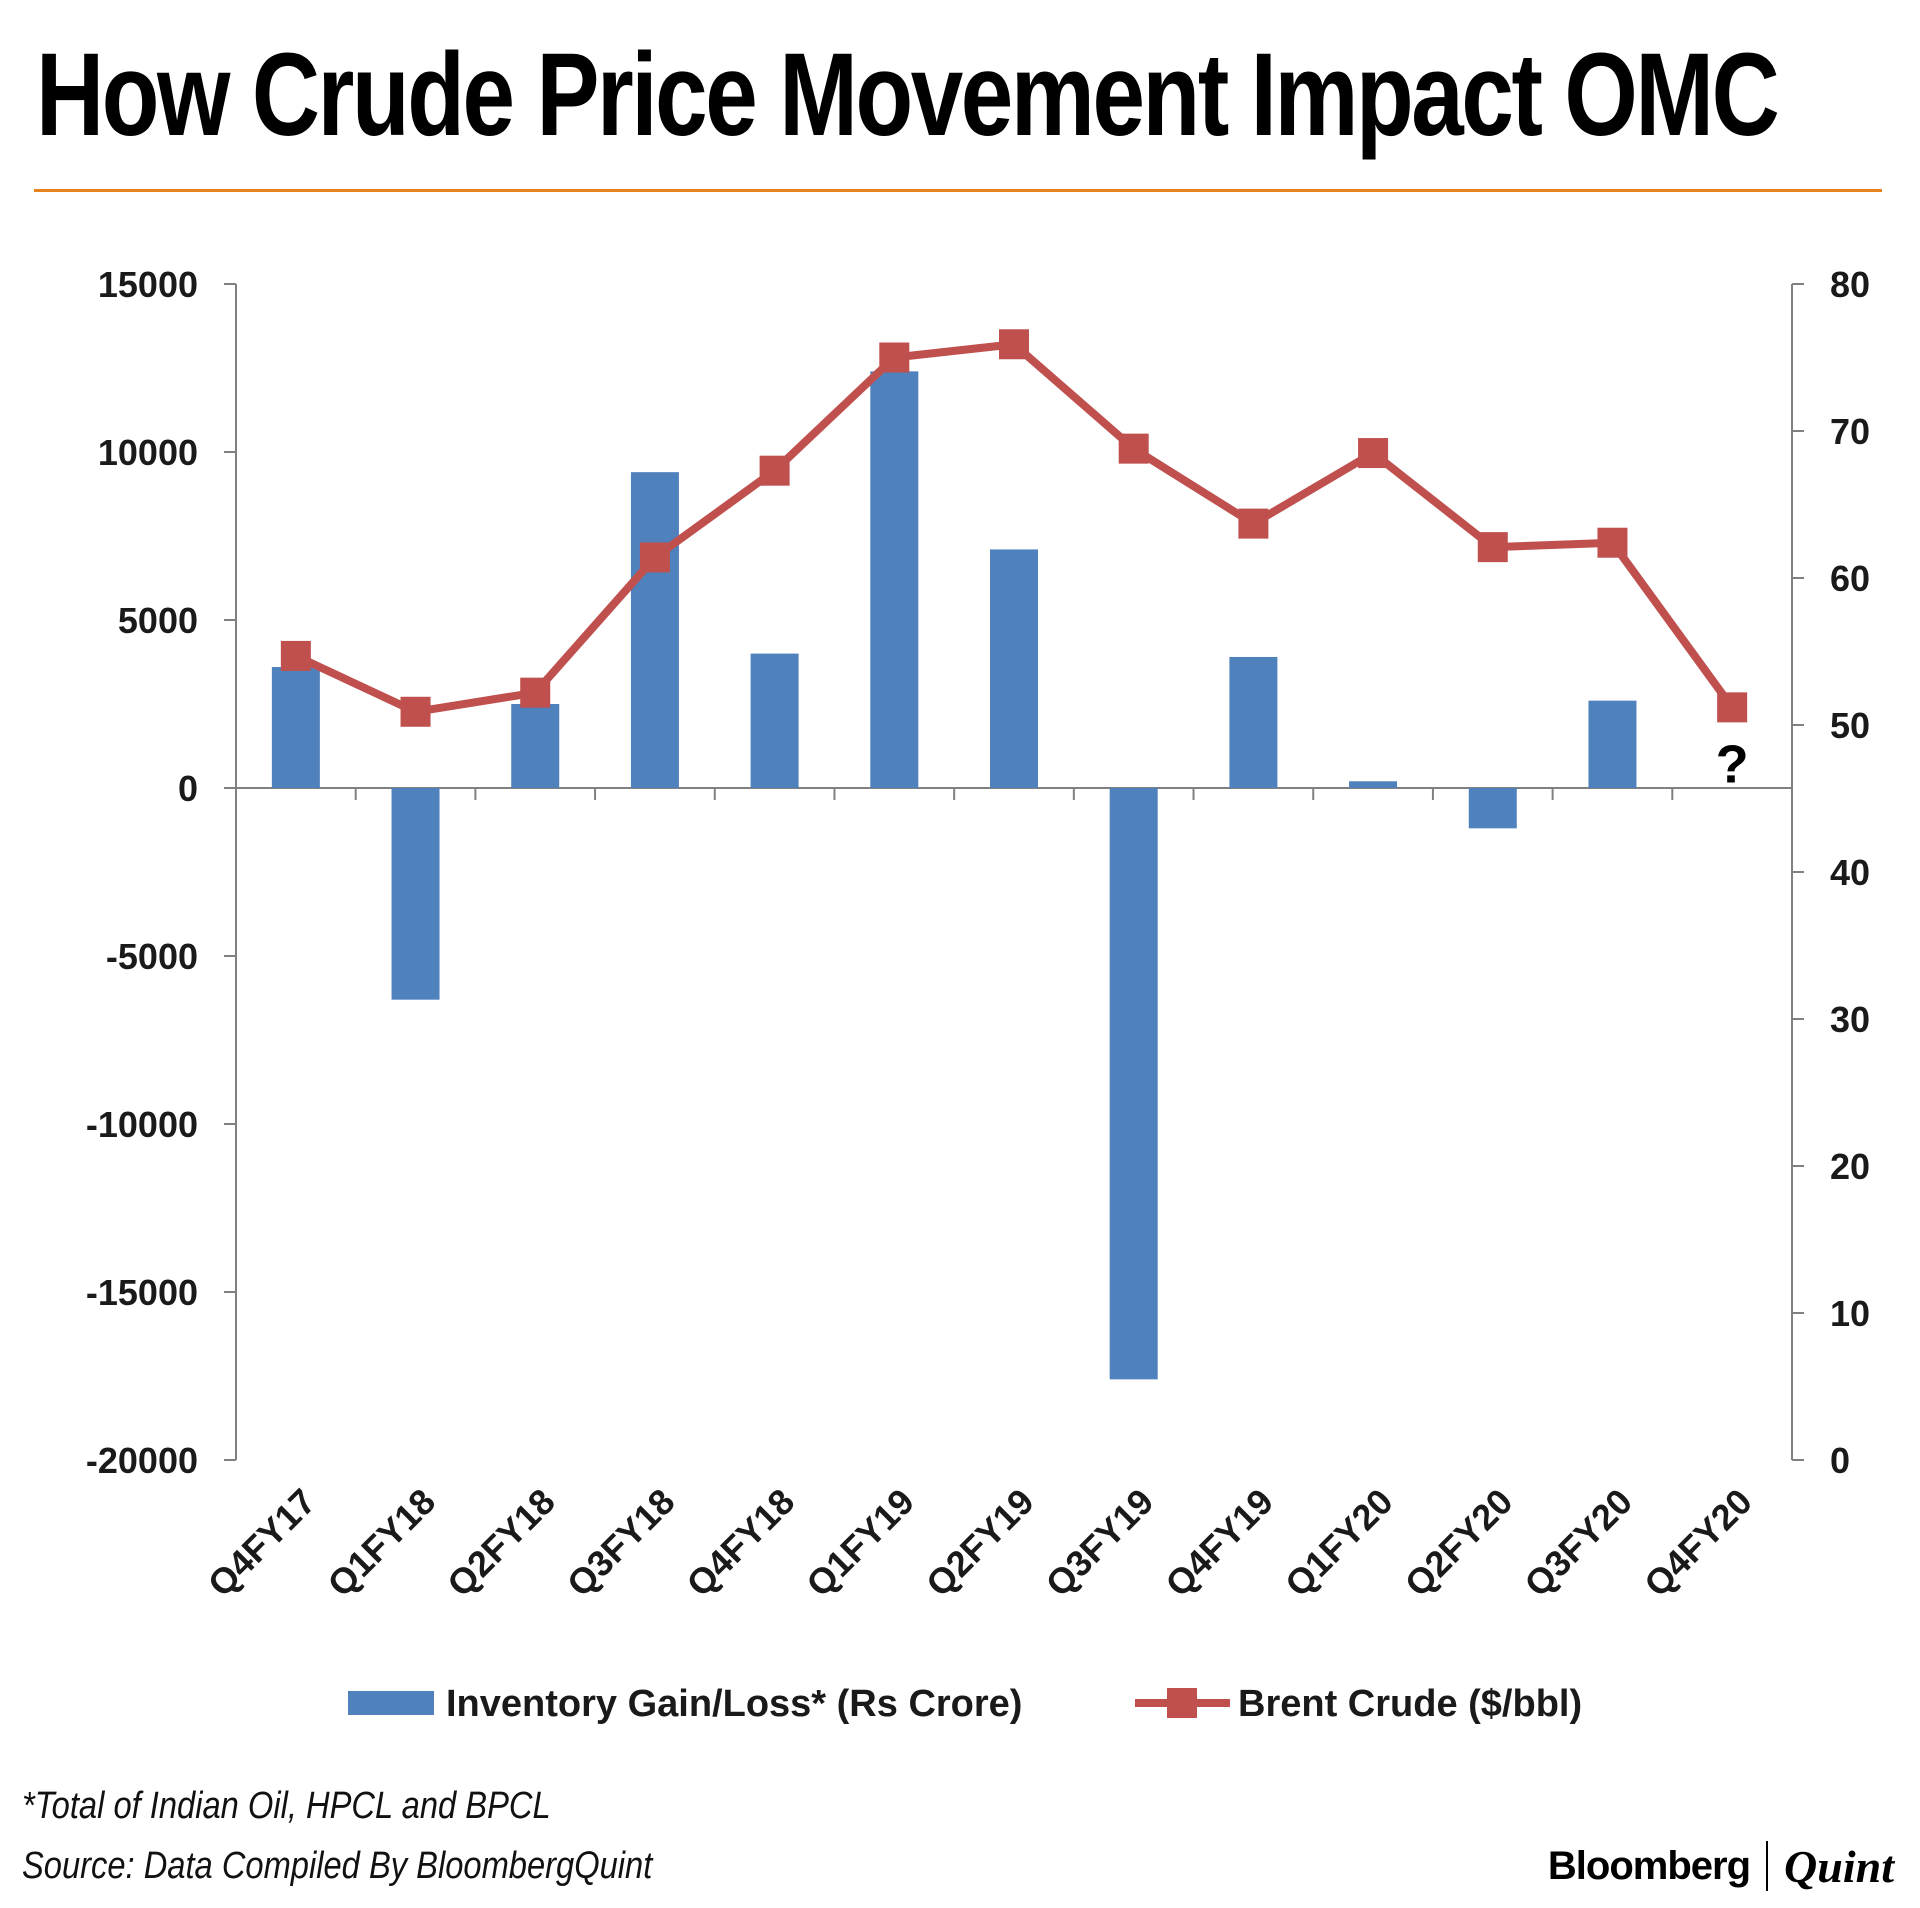 Image resolution: width=1920 pixels, height=1908 pixels. What do you see at coordinates (1850, 872) in the screenshot?
I see `right-tick-label: 40` at bounding box center [1850, 872].